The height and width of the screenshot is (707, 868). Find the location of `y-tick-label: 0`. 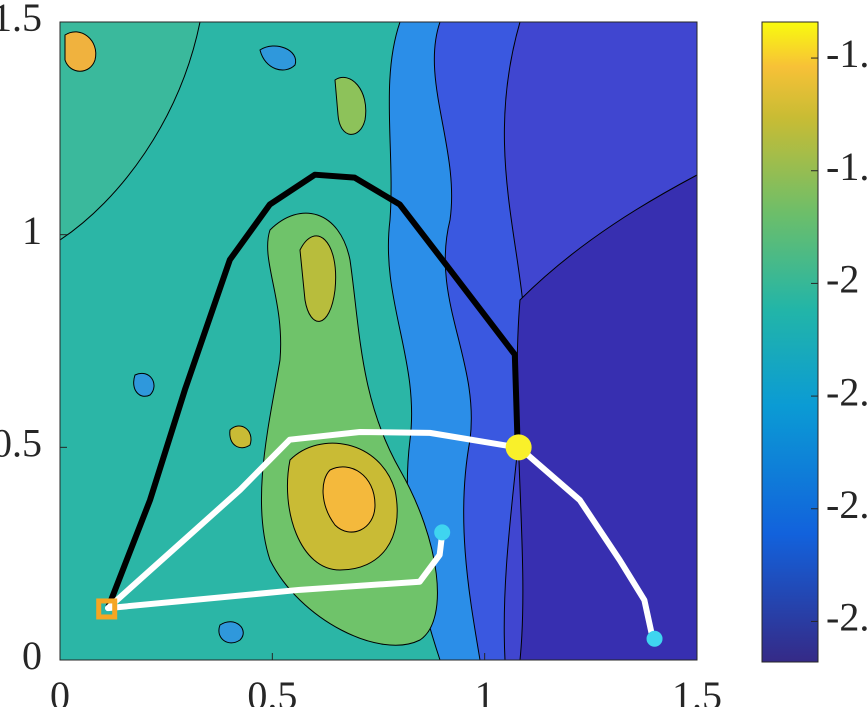

y-tick-label: 0 is located at coordinates (32, 655).